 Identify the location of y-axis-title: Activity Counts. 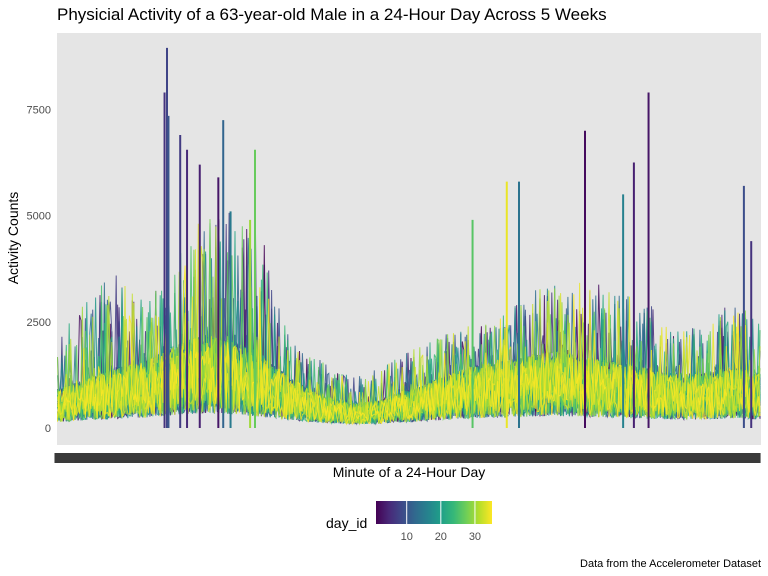
(13, 238).